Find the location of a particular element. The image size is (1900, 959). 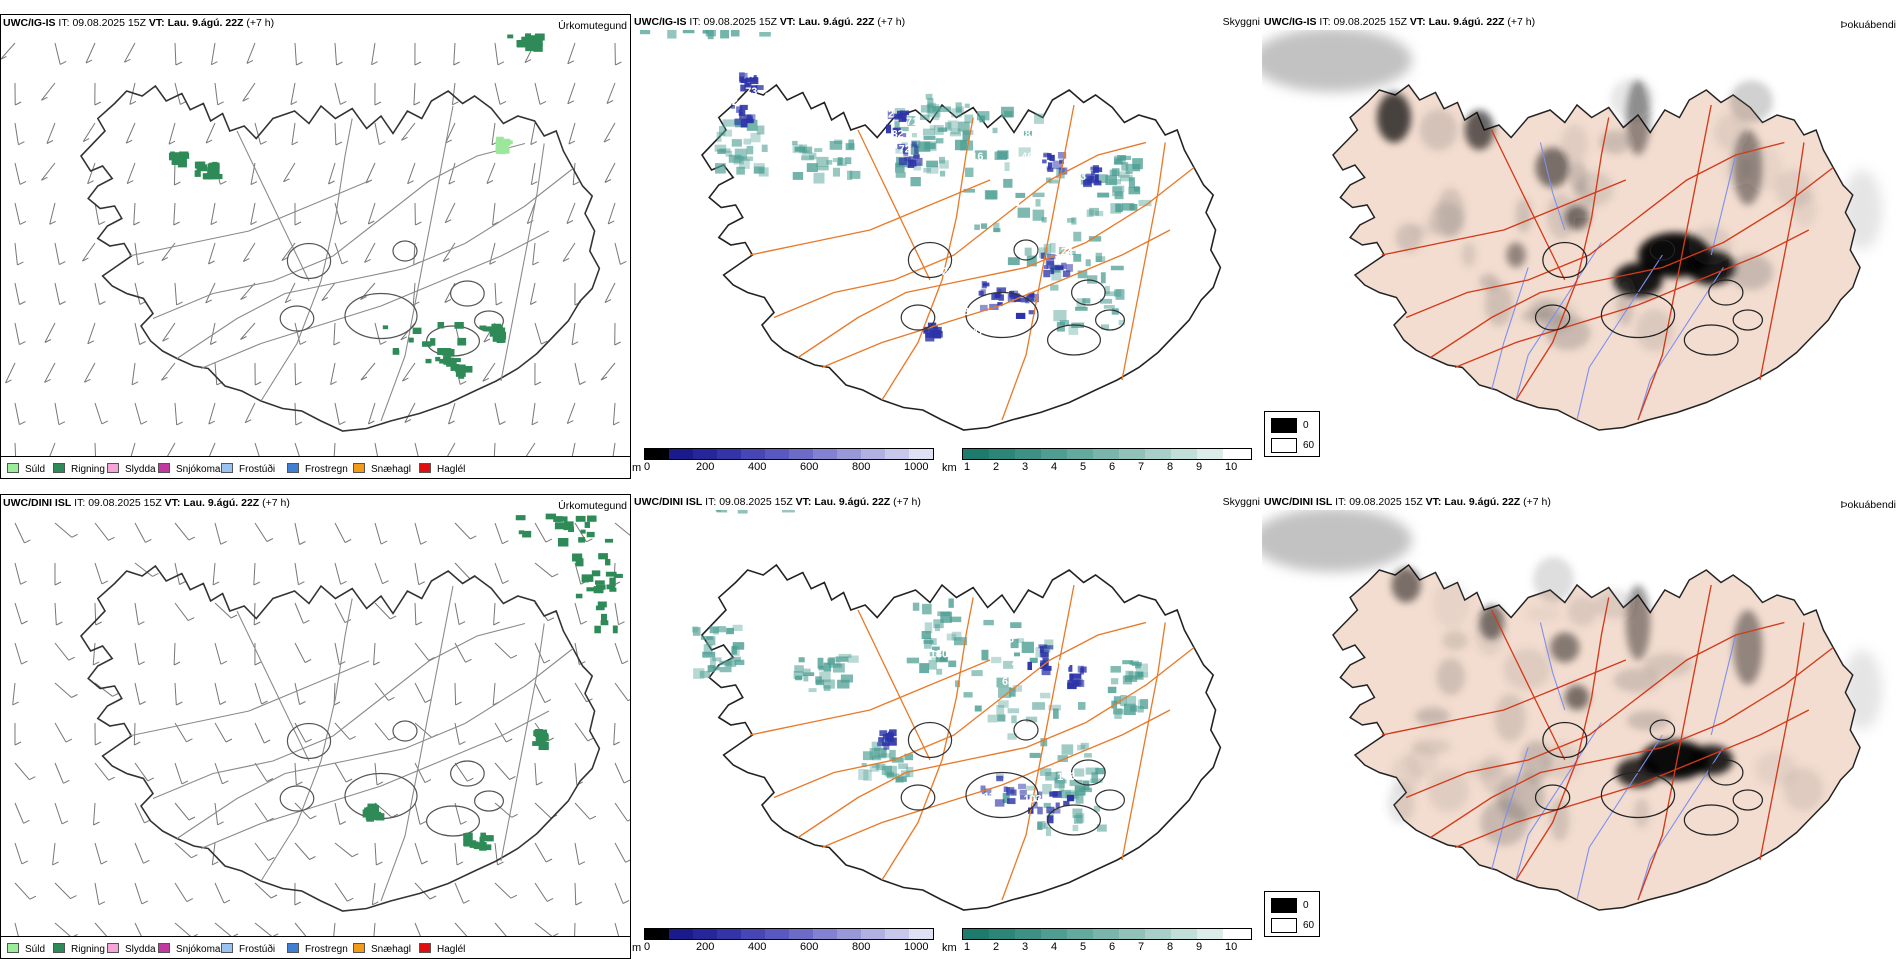

cloud-base-unit: m is located at coordinates (636, 948).